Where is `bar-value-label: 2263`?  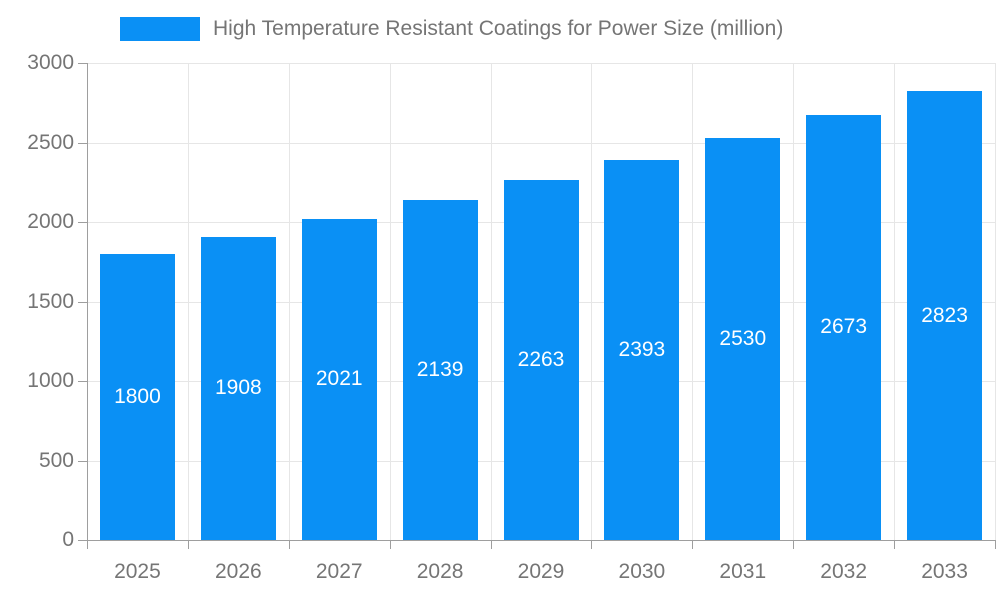
bar-value-label: 2263 is located at coordinates (541, 360).